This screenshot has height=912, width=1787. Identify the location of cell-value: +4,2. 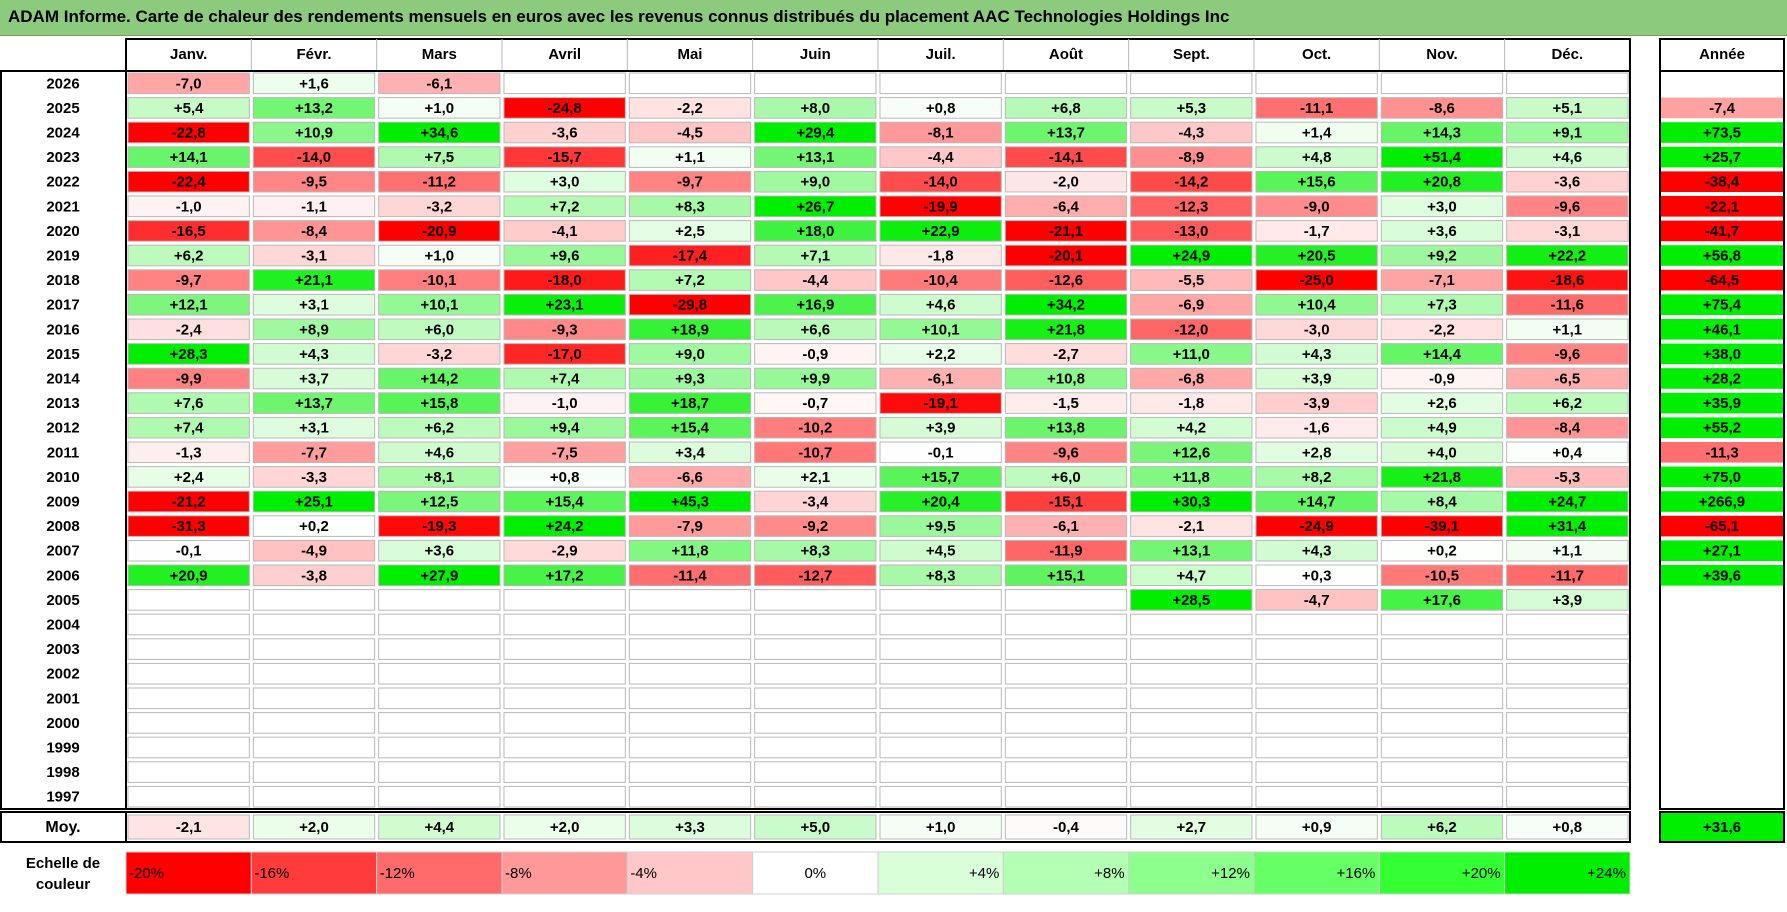
(1191, 428).